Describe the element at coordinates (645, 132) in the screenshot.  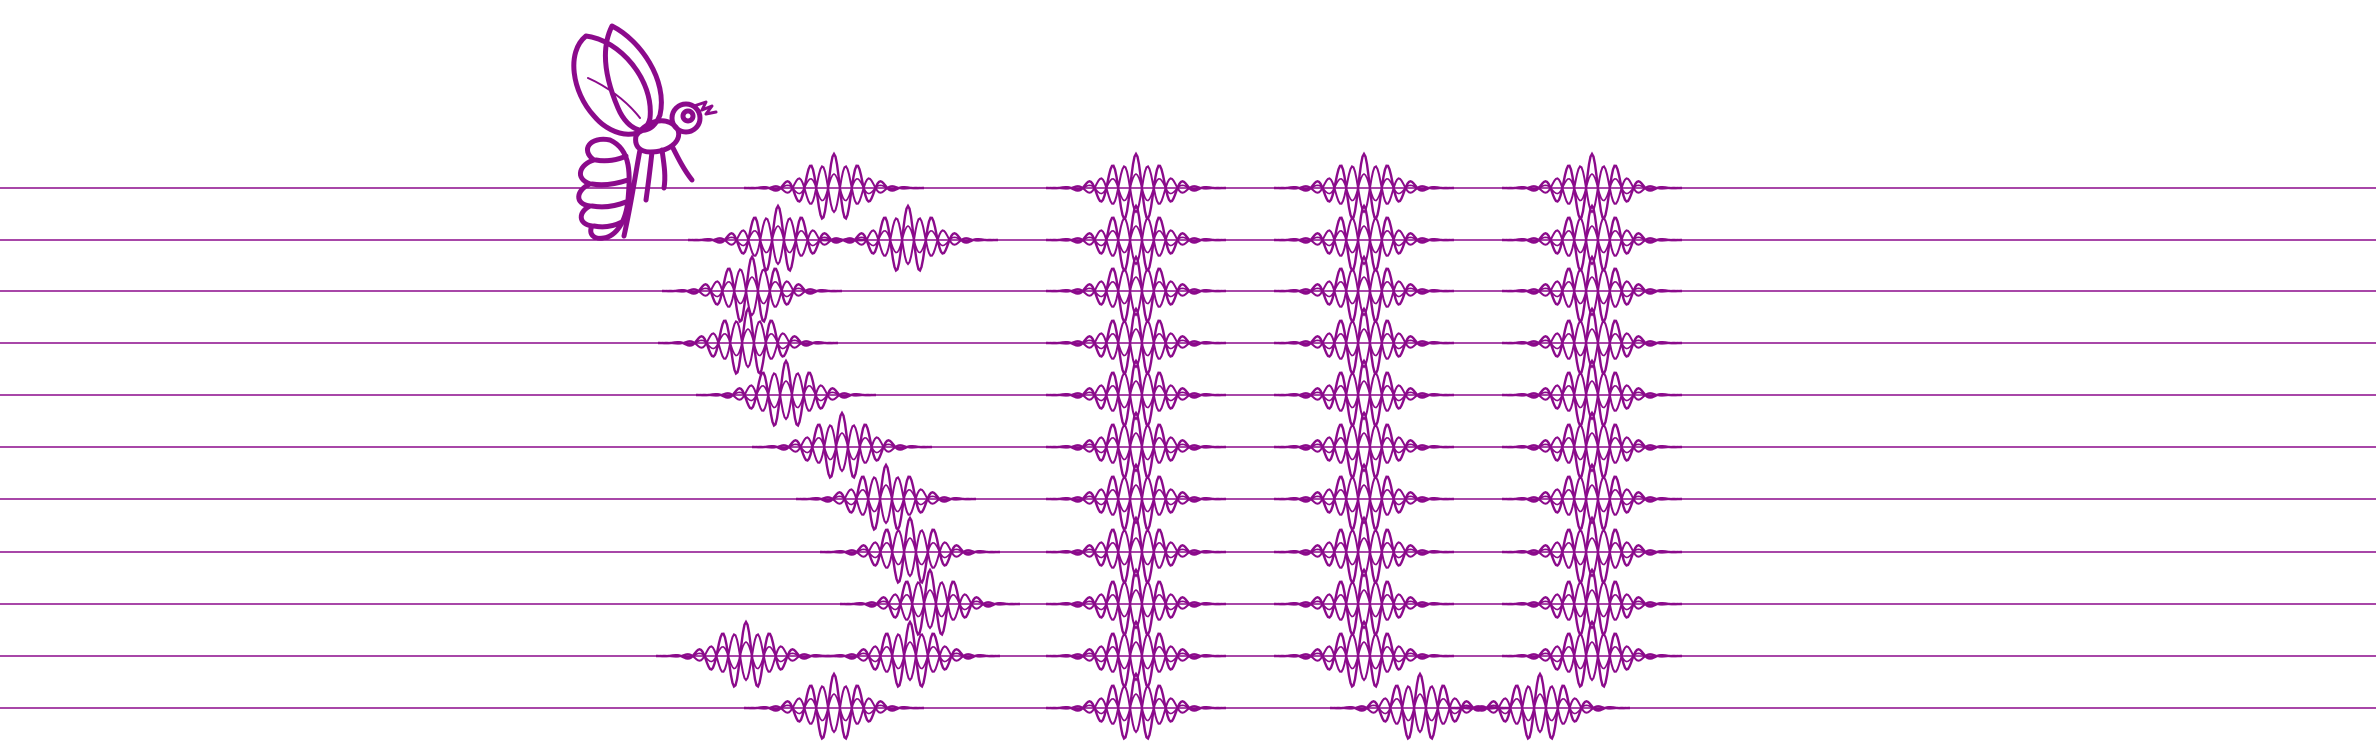
I see `bee-icon` at that location.